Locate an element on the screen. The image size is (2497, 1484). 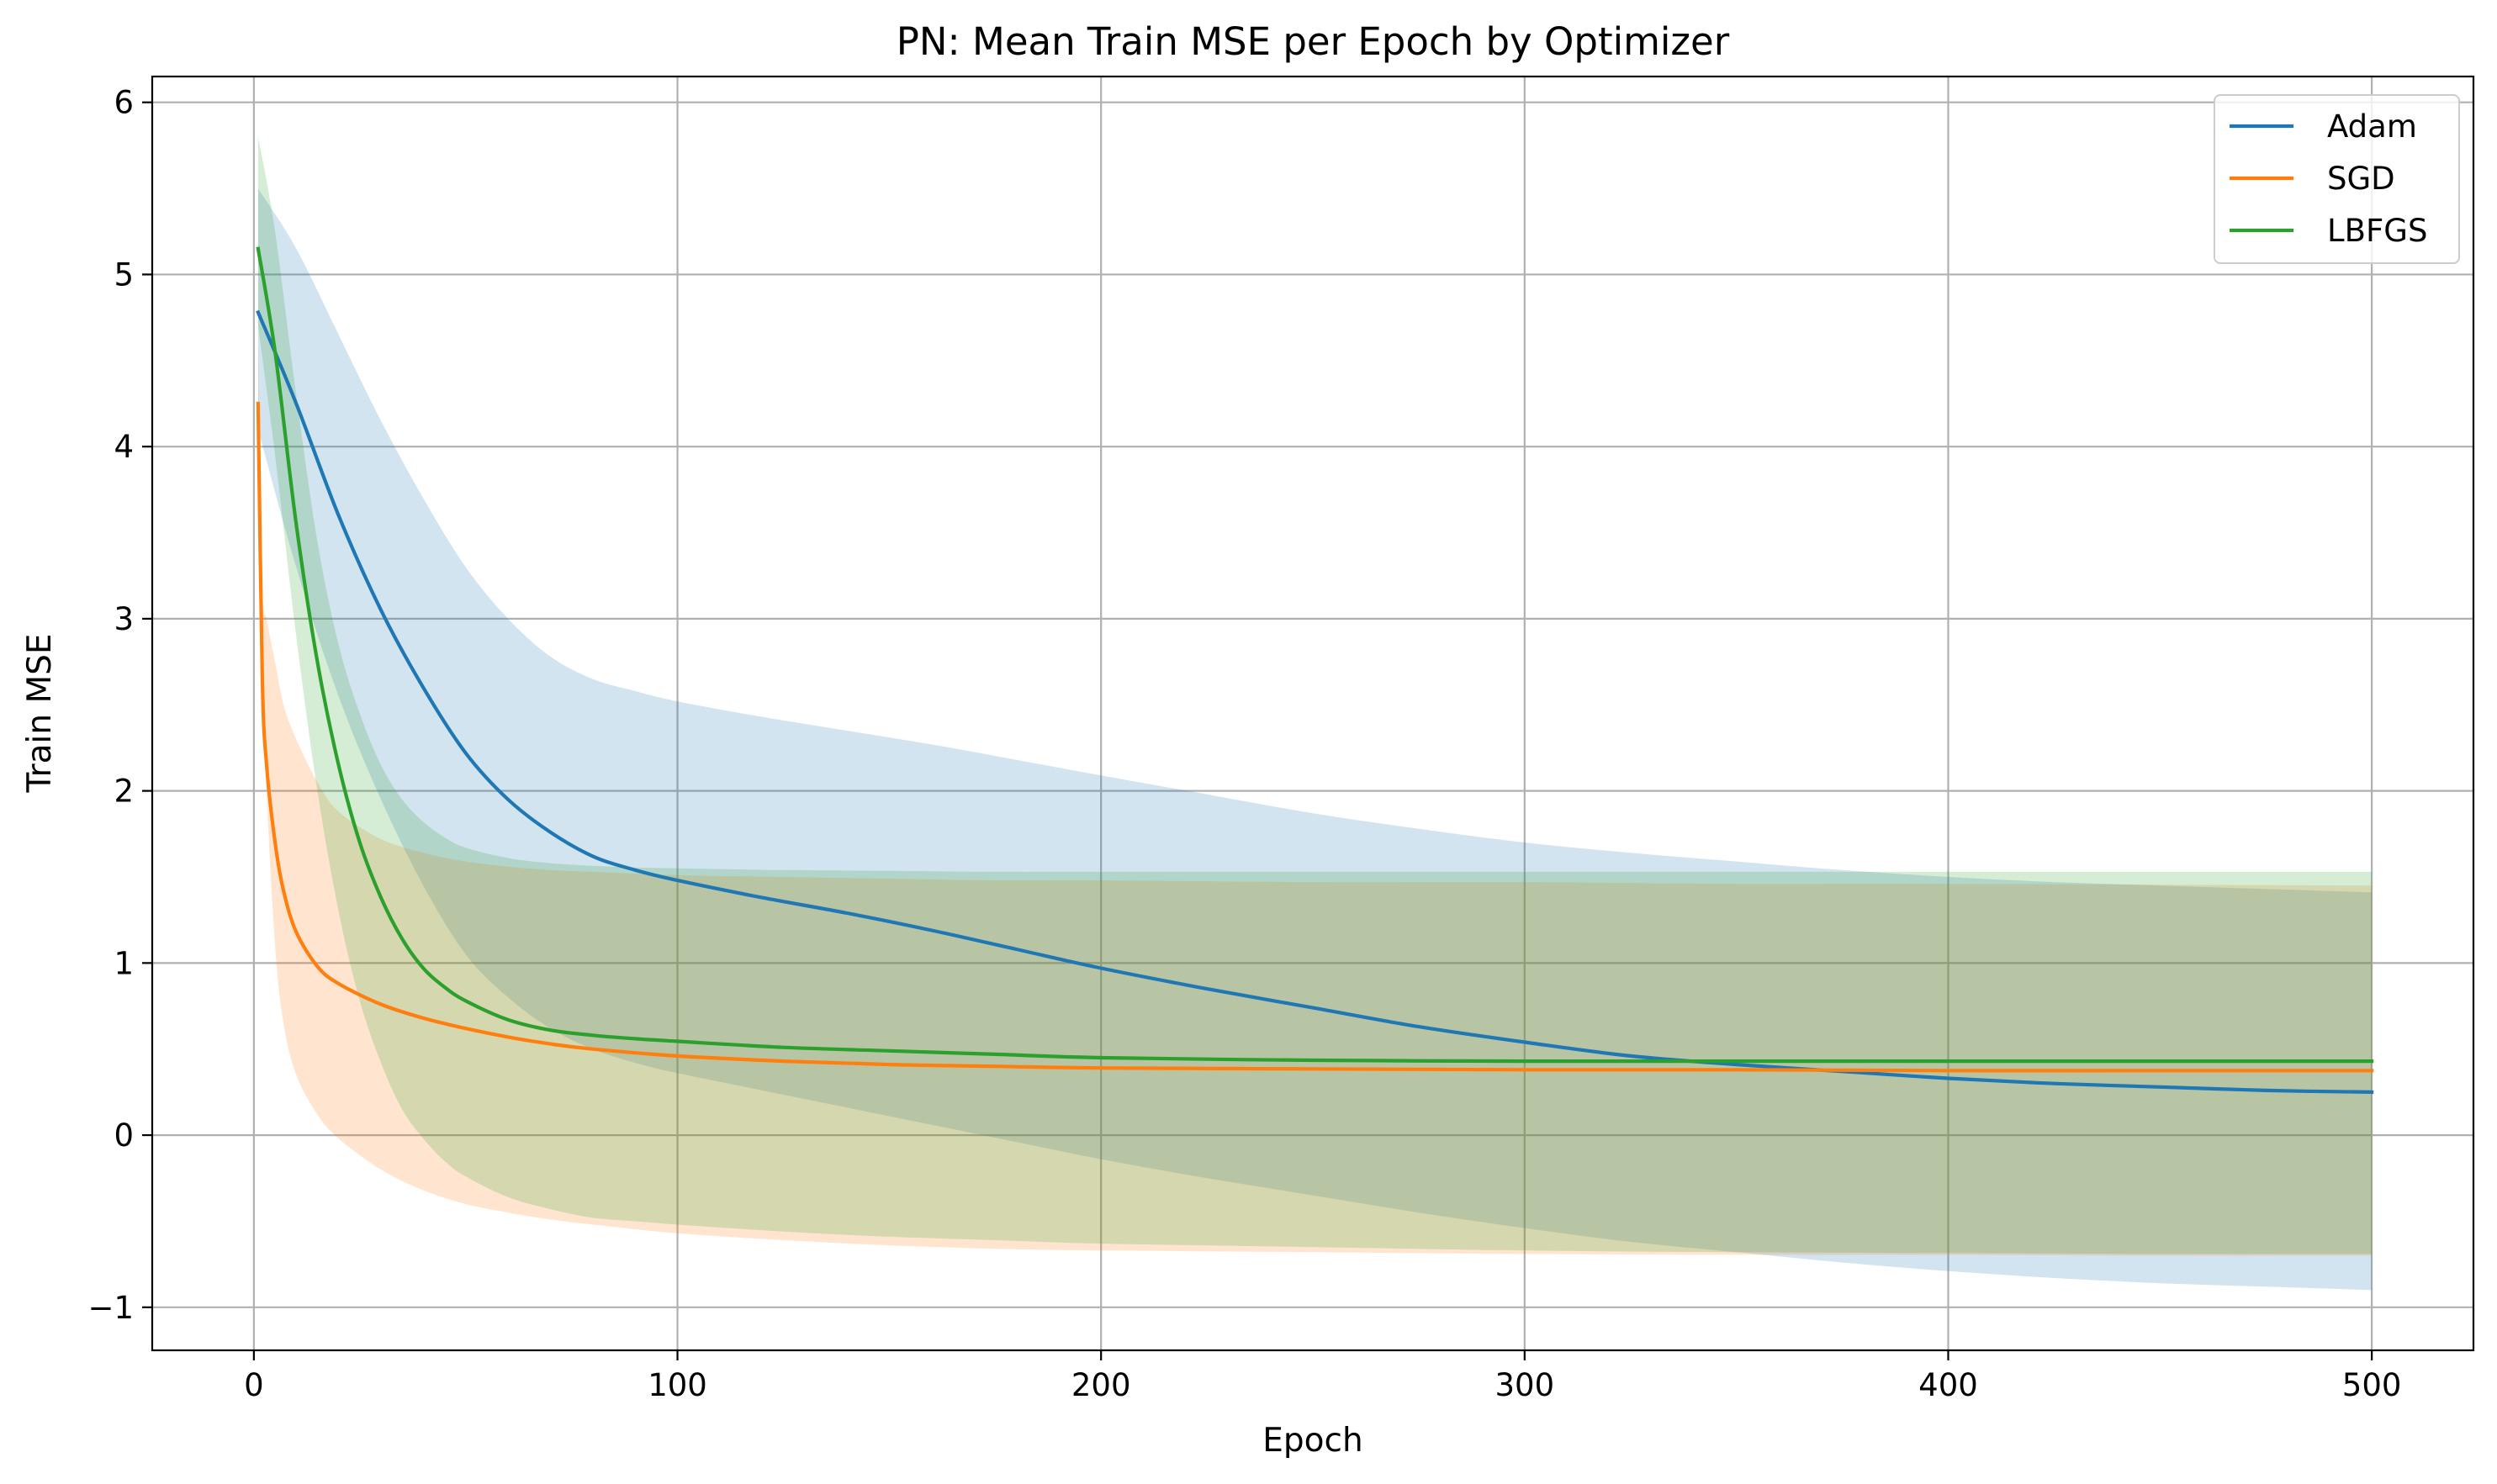
y-tick-label: 4 is located at coordinates (124, 447).